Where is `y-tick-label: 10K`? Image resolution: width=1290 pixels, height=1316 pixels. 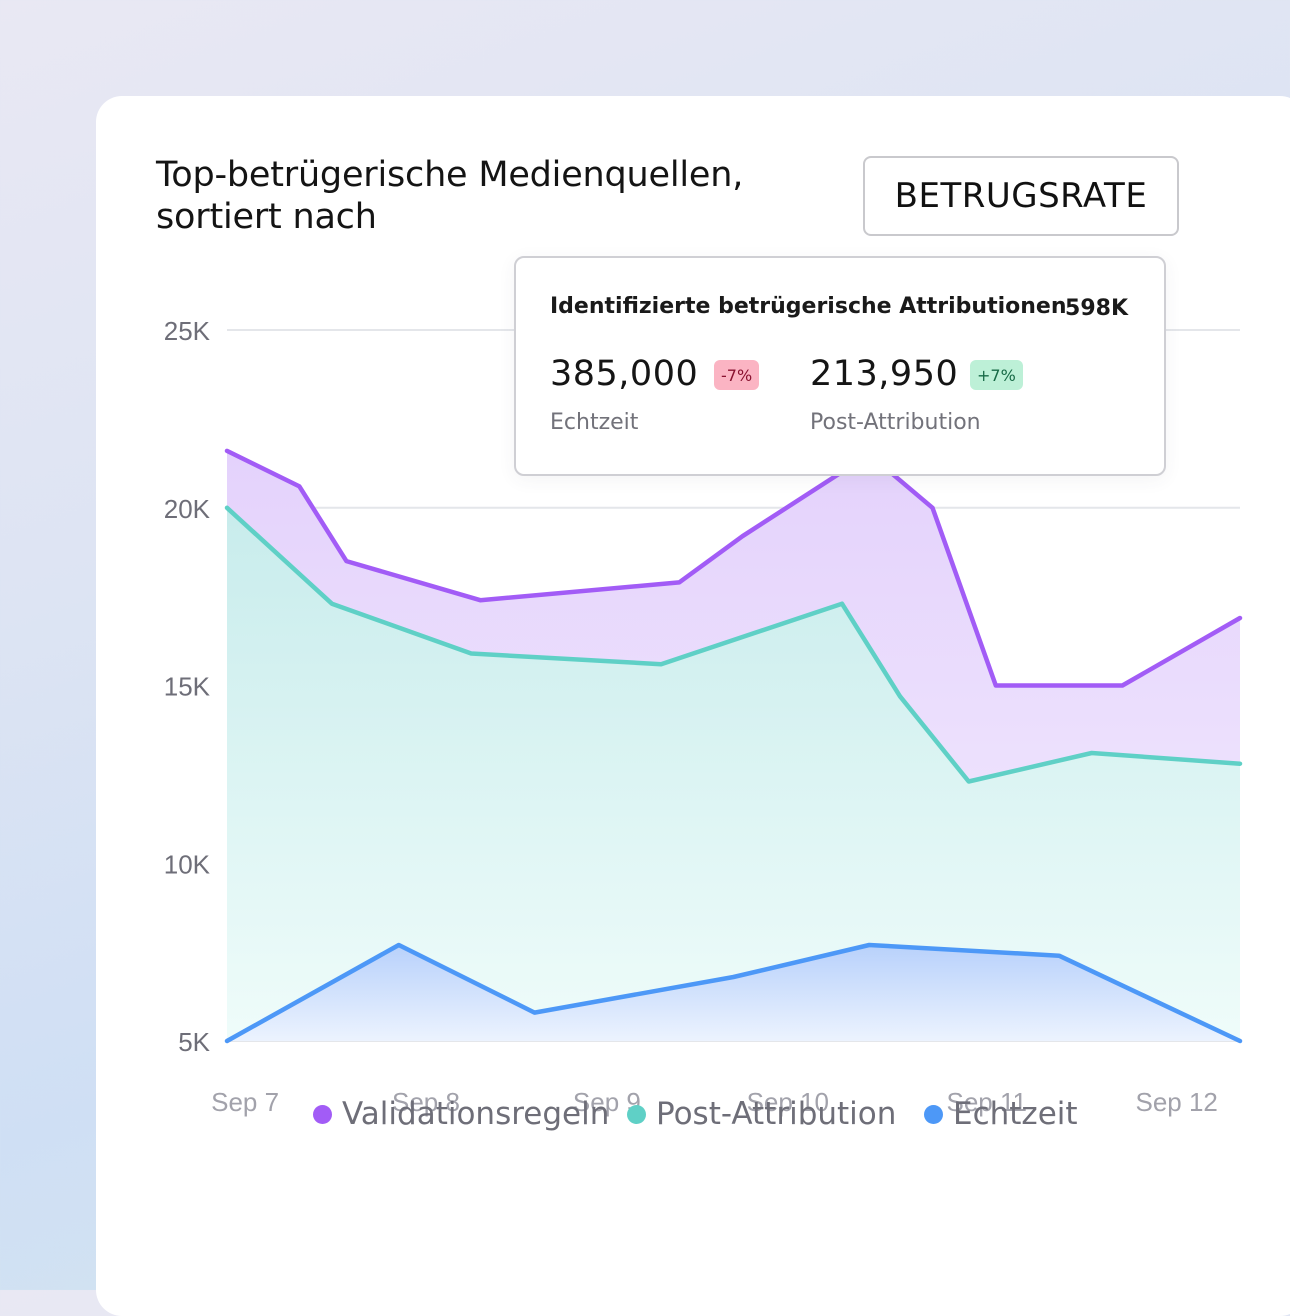 y-tick-label: 10K is located at coordinates (187, 864).